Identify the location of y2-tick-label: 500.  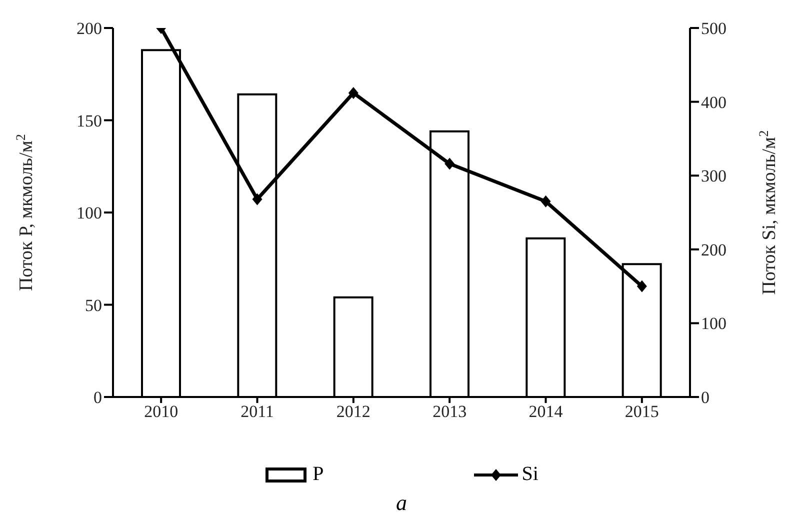
(713, 28).